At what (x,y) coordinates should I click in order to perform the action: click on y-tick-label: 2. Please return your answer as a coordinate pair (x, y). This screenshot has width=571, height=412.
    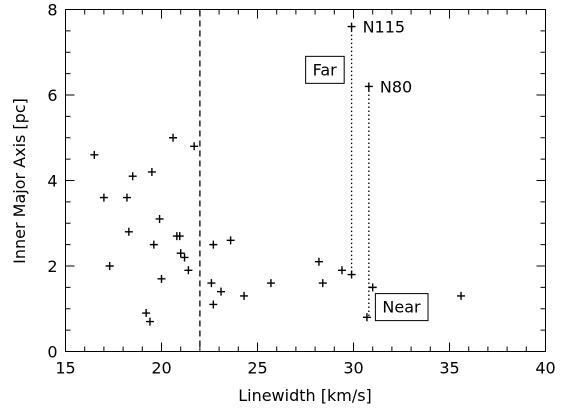
    Looking at the image, I should click on (52, 266).